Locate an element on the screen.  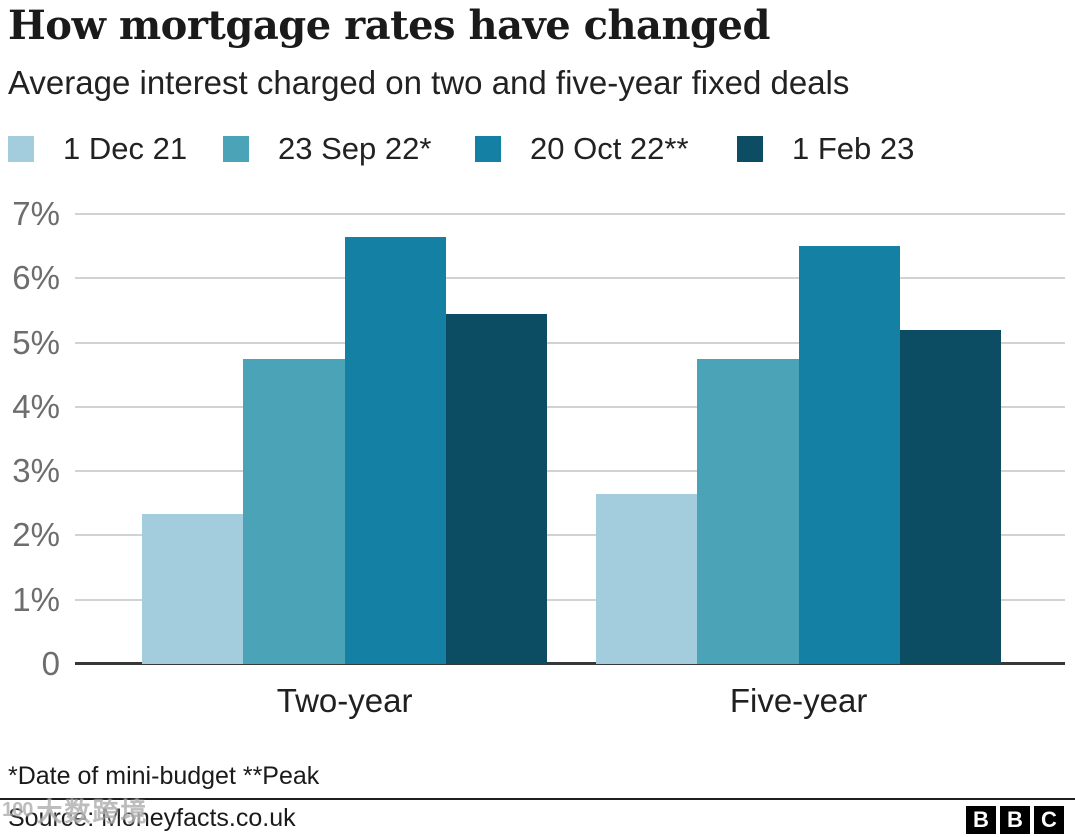
bar-two-year-23-sep-22- is located at coordinates (294, 511).